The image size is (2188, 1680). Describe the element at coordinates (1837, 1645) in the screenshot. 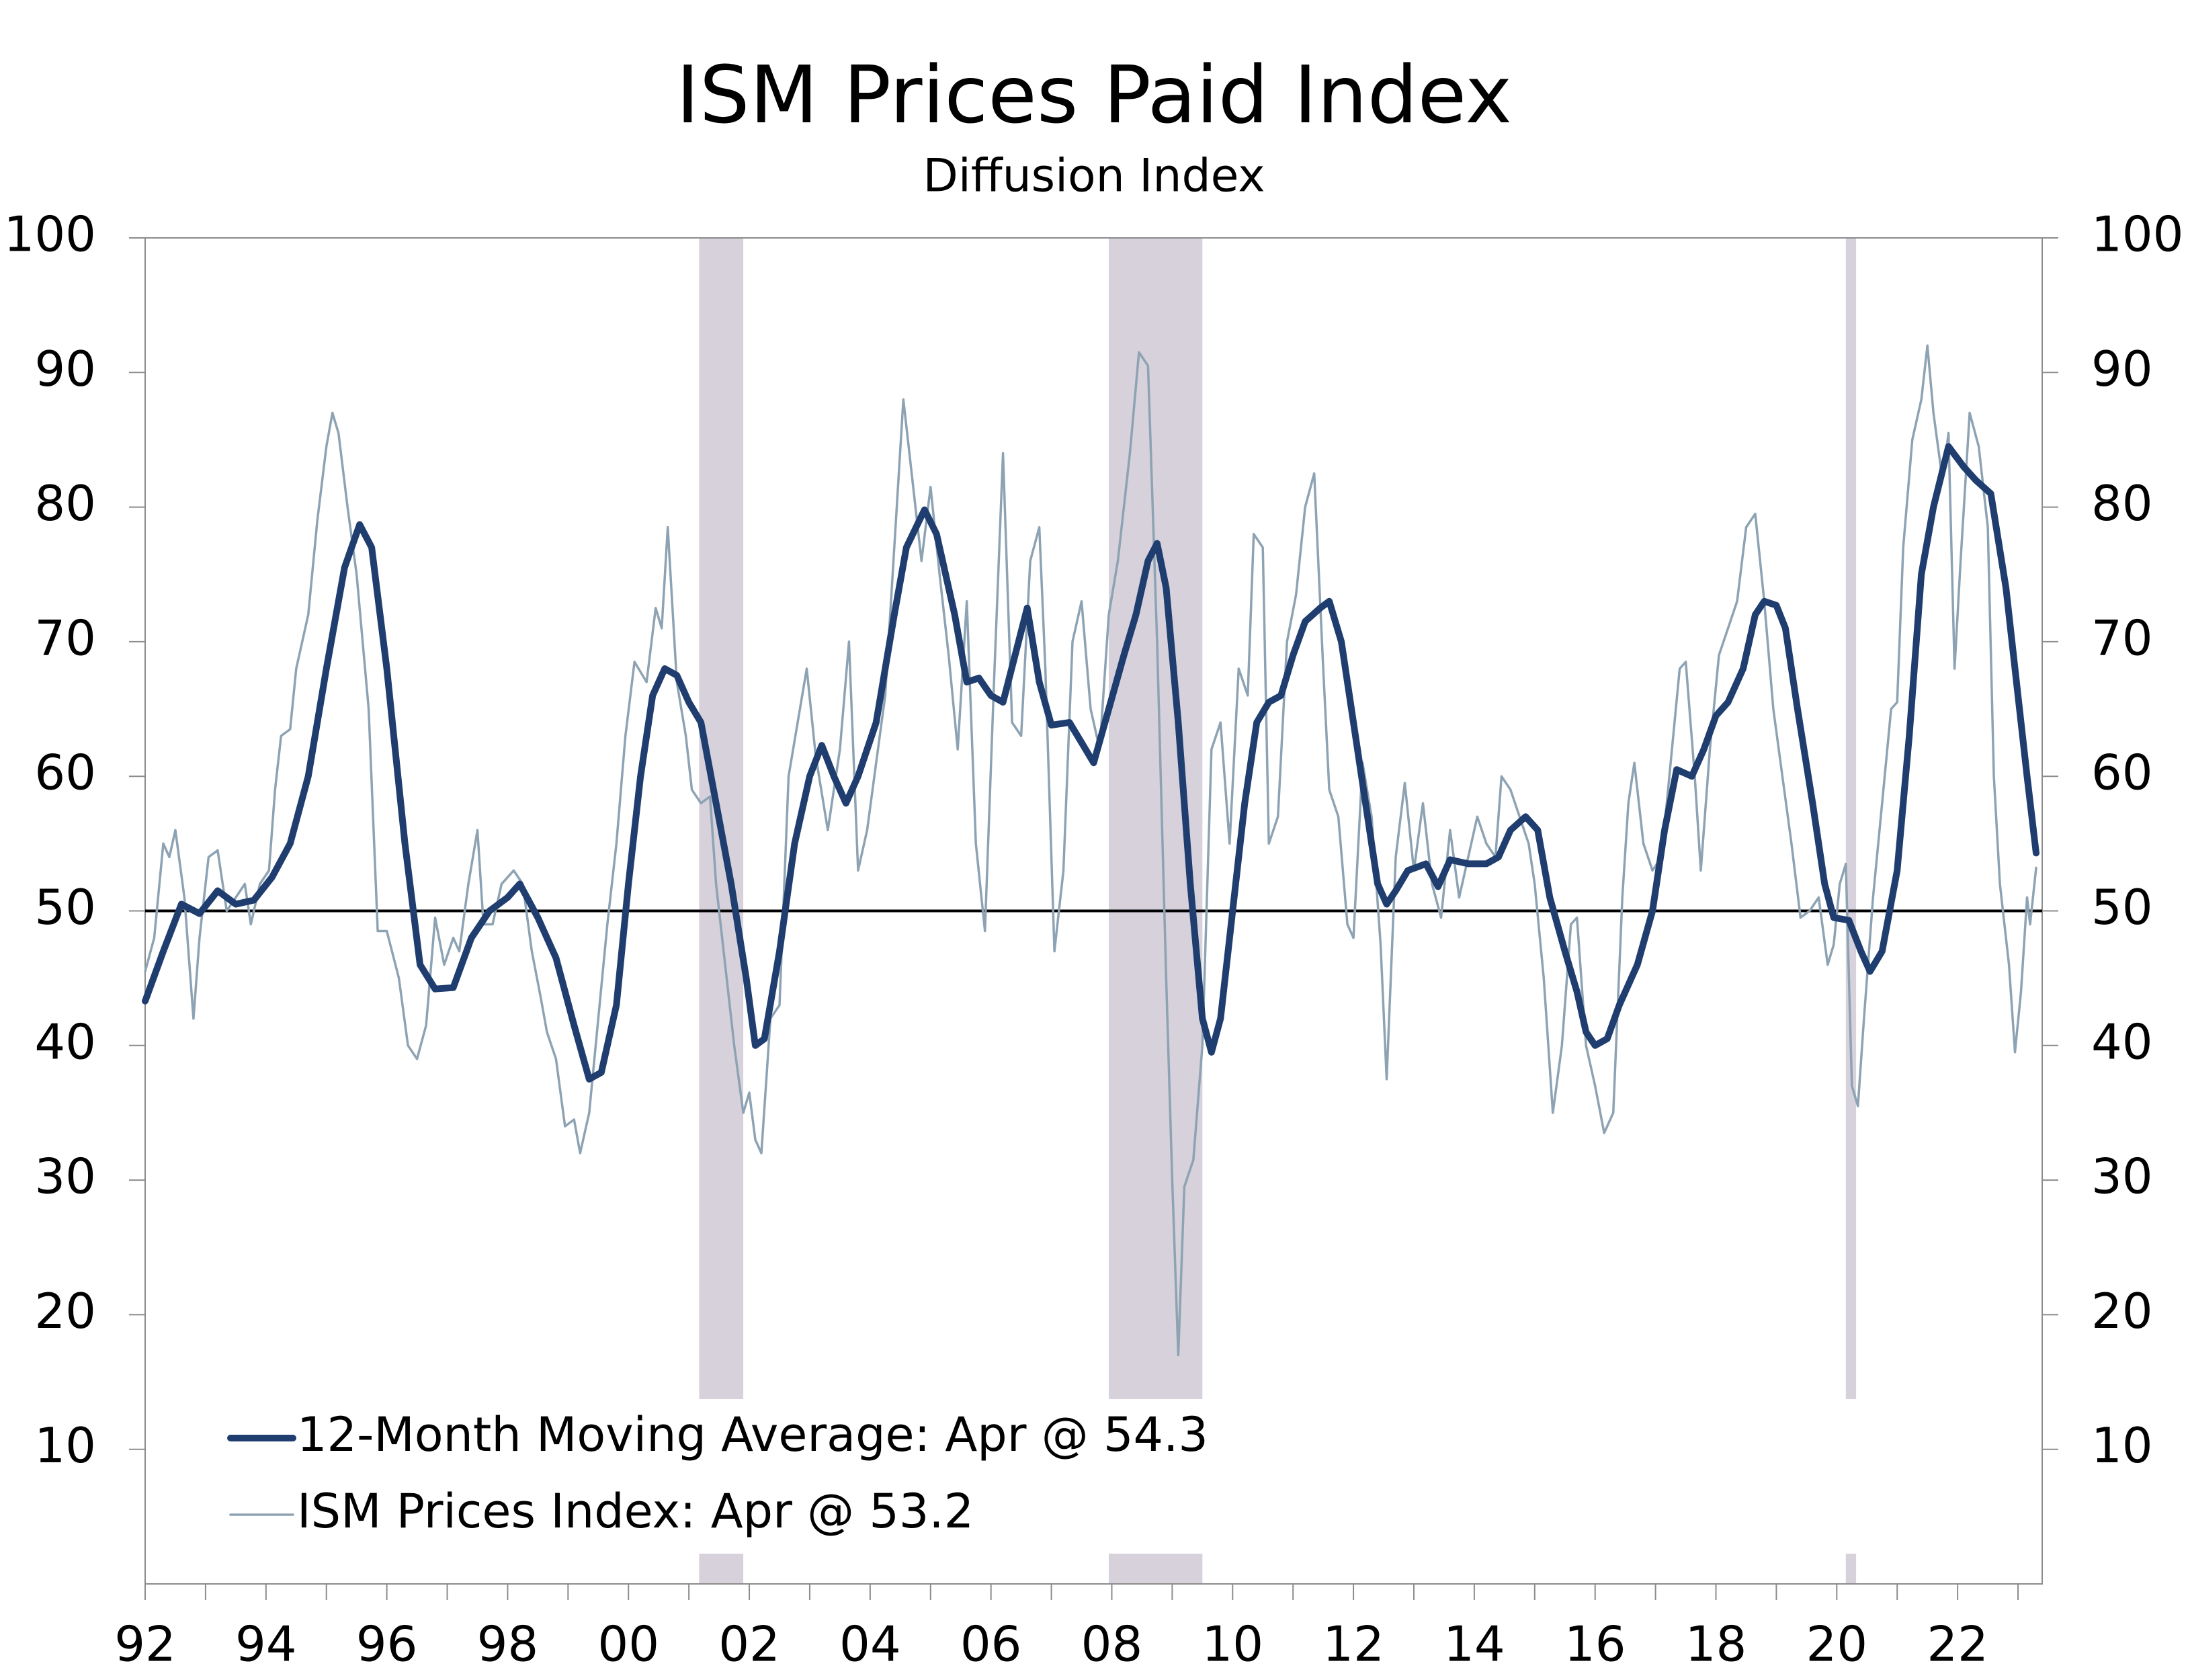

I see `x-tick-label: 20` at that location.